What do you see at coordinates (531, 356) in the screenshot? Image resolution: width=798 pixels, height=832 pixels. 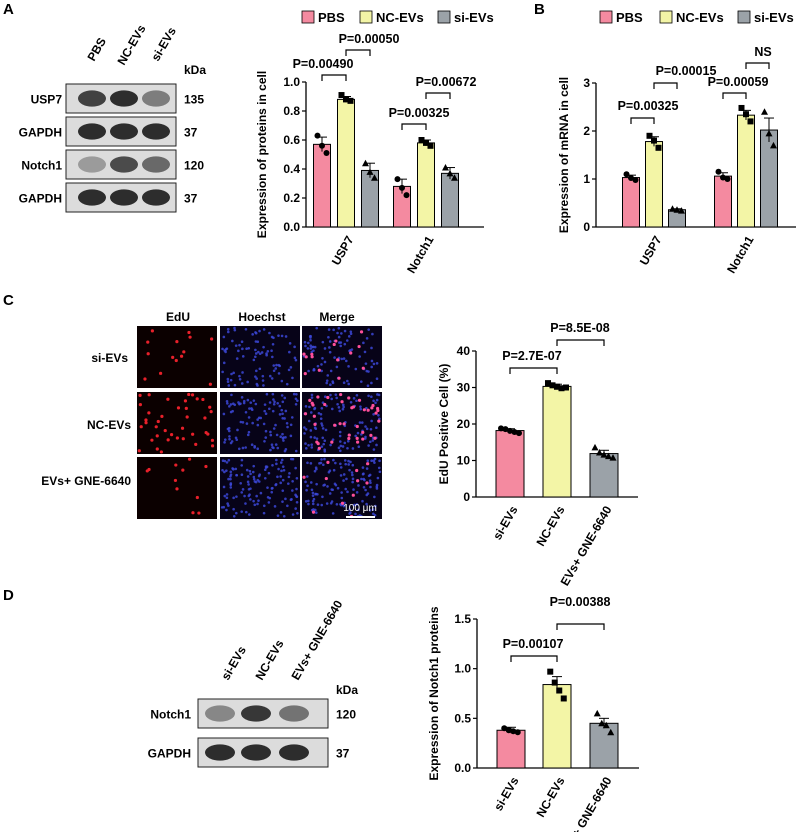 I see `chart-c-sig-label: P=2.7E-07` at bounding box center [531, 356].